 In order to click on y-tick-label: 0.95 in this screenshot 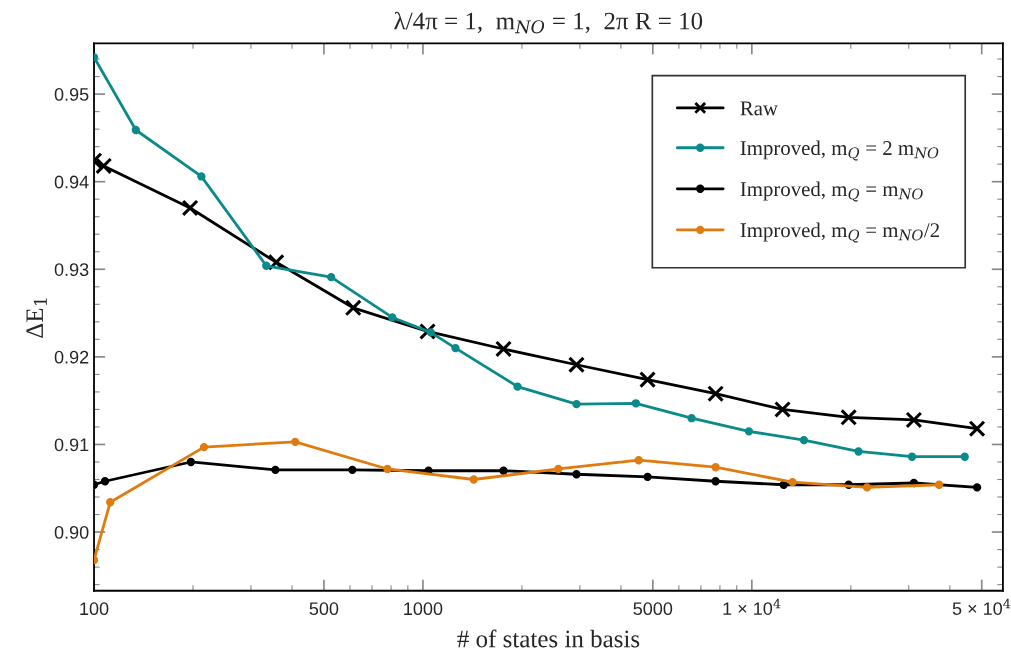, I will do `click(71, 94)`.